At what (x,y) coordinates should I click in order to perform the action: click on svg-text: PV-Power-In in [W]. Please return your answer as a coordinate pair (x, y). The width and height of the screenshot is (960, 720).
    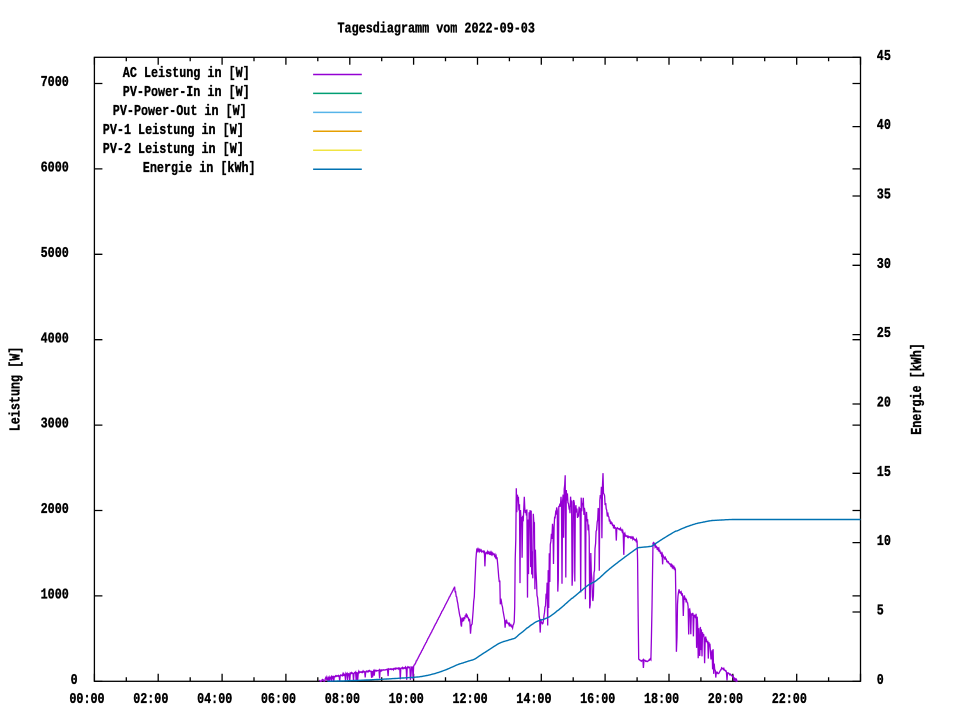
    Looking at the image, I should click on (186, 93).